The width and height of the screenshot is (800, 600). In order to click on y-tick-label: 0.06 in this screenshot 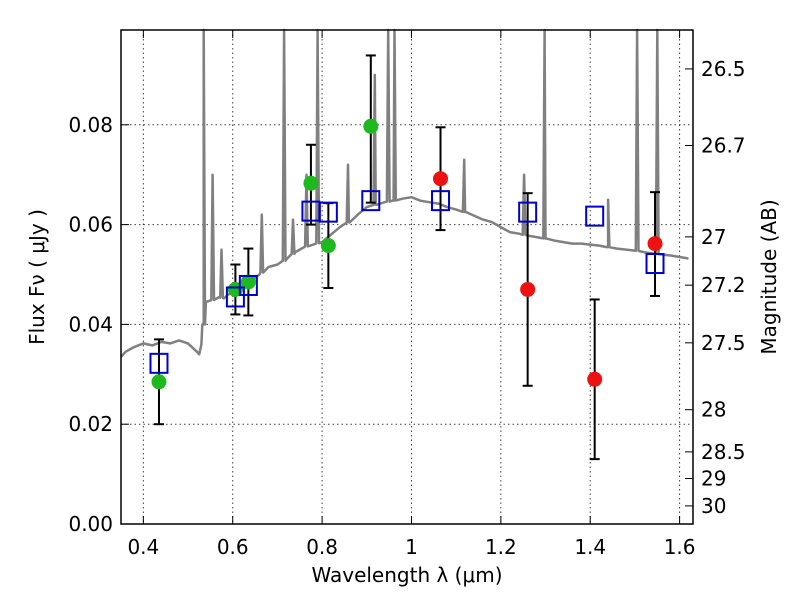, I will do `click(90, 225)`.